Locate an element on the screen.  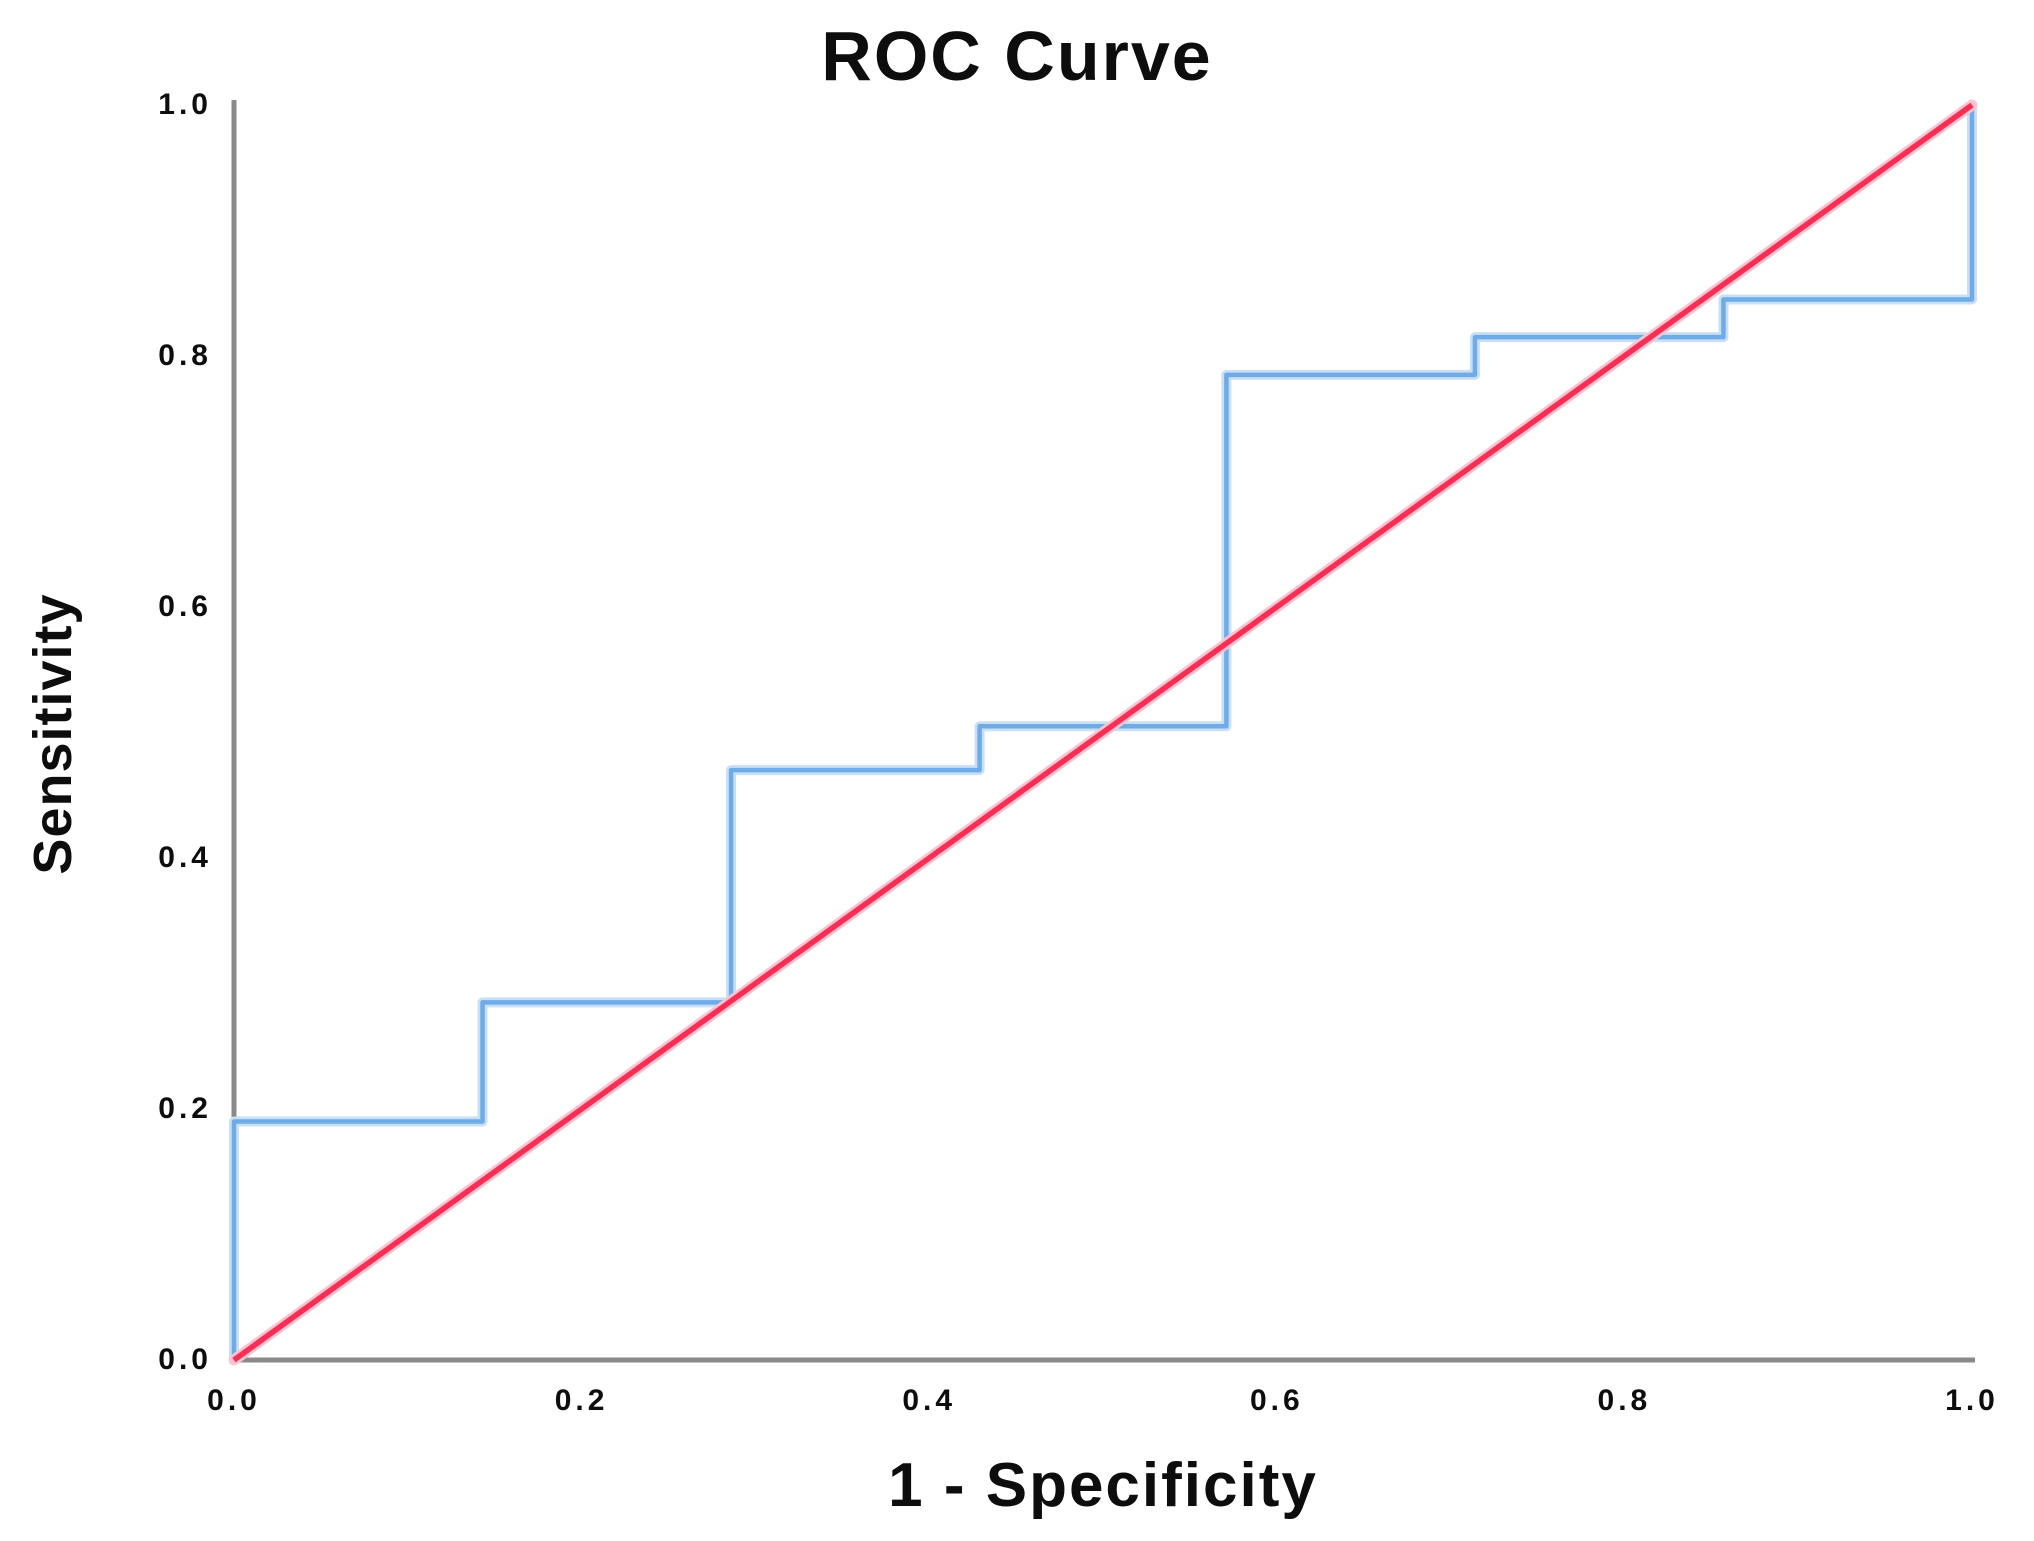
y-tick-label: 1.0 is located at coordinates (185, 104).